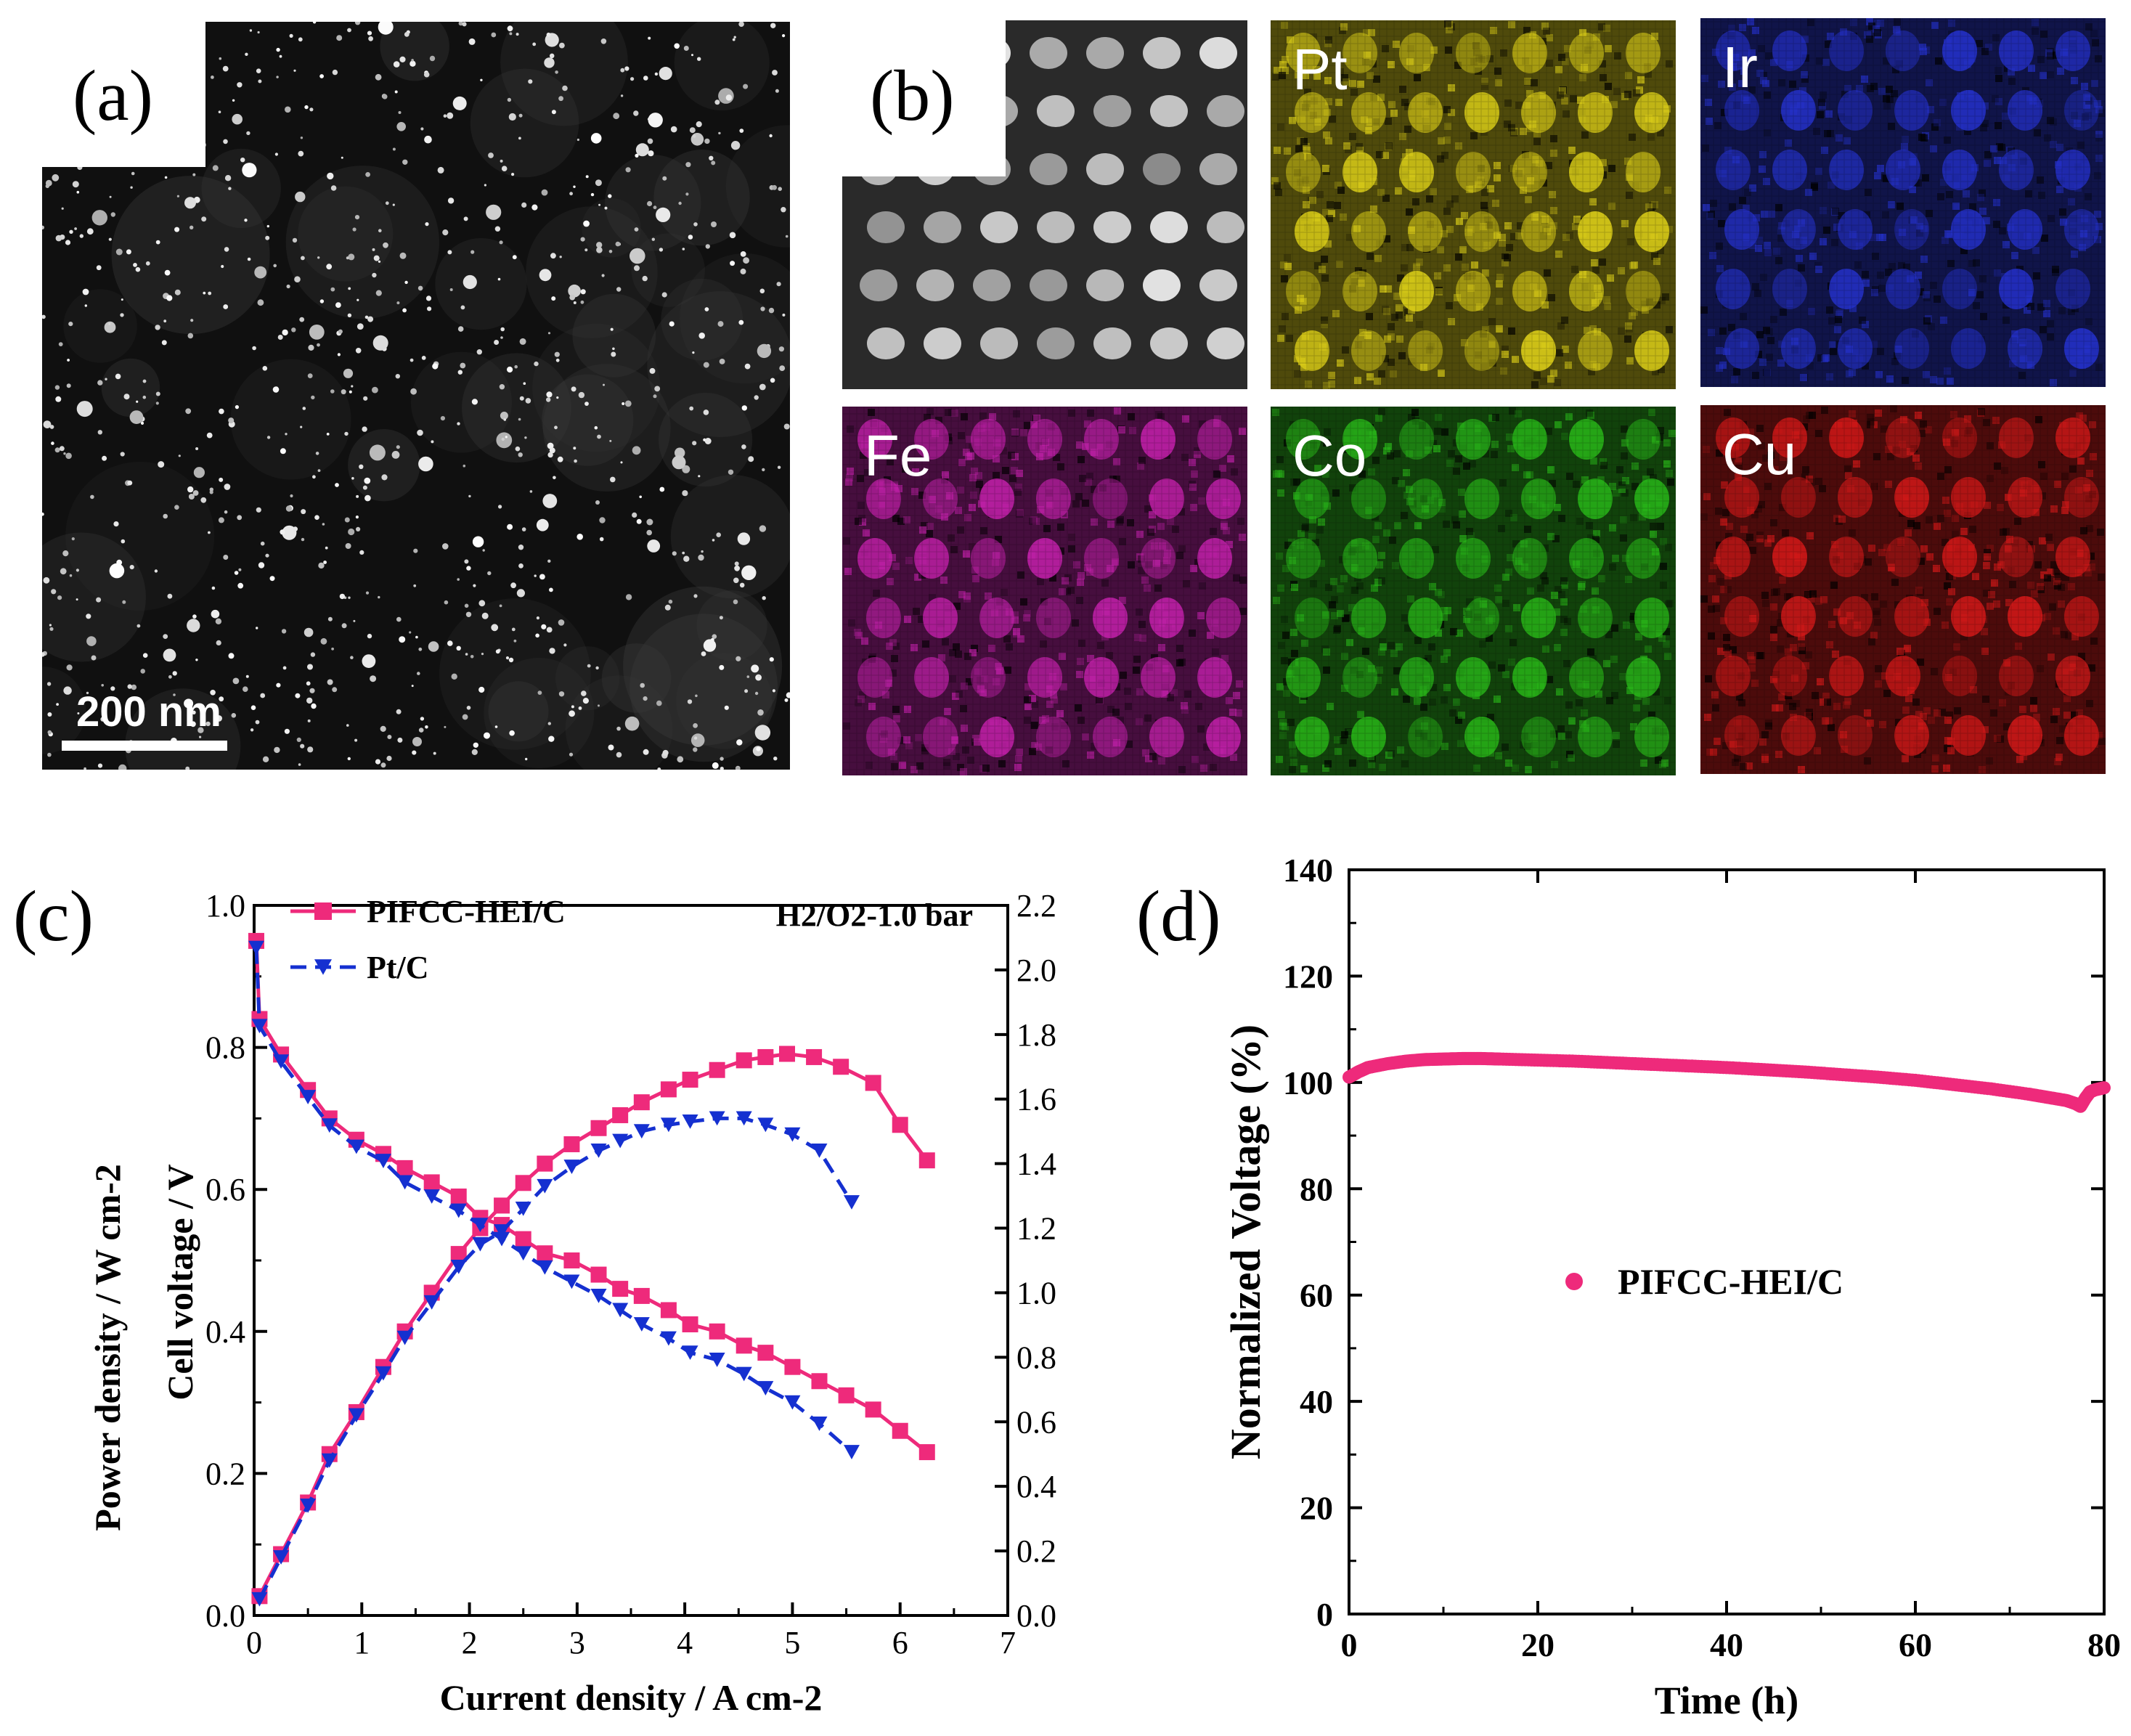 The width and height of the screenshot is (2131, 1736). I want to click on y-tick-label: 20, so click(1316, 1508).